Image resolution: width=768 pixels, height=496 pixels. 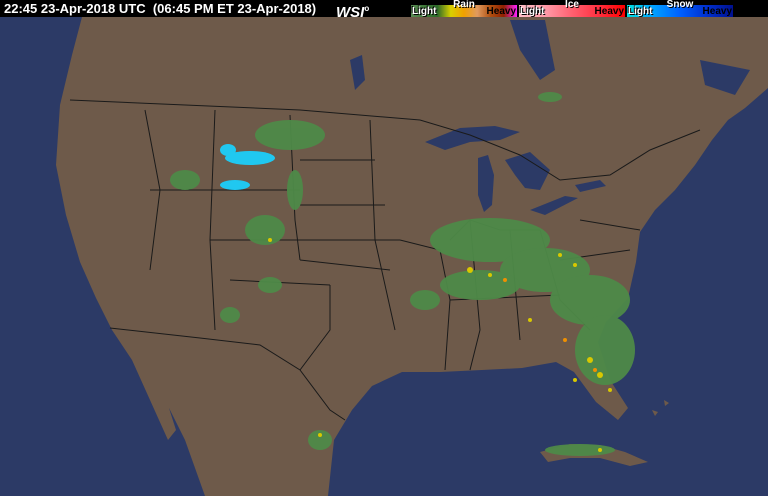 What do you see at coordinates (680, 5) in the screenshot?
I see `legend-snow-title: Snow` at bounding box center [680, 5].